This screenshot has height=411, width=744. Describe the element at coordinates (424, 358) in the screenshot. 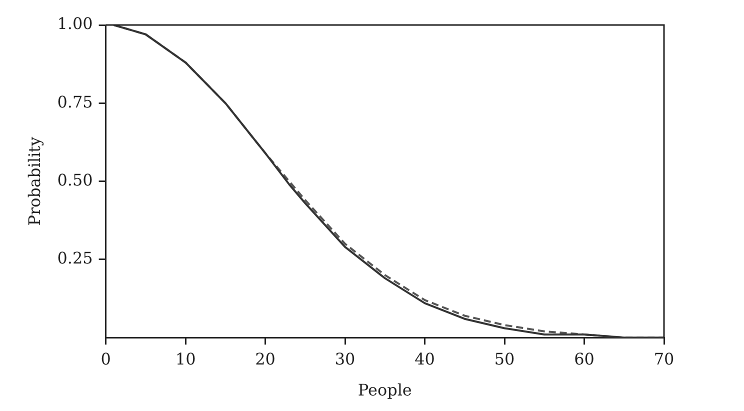

I see `x-tick-label: 40` at that location.